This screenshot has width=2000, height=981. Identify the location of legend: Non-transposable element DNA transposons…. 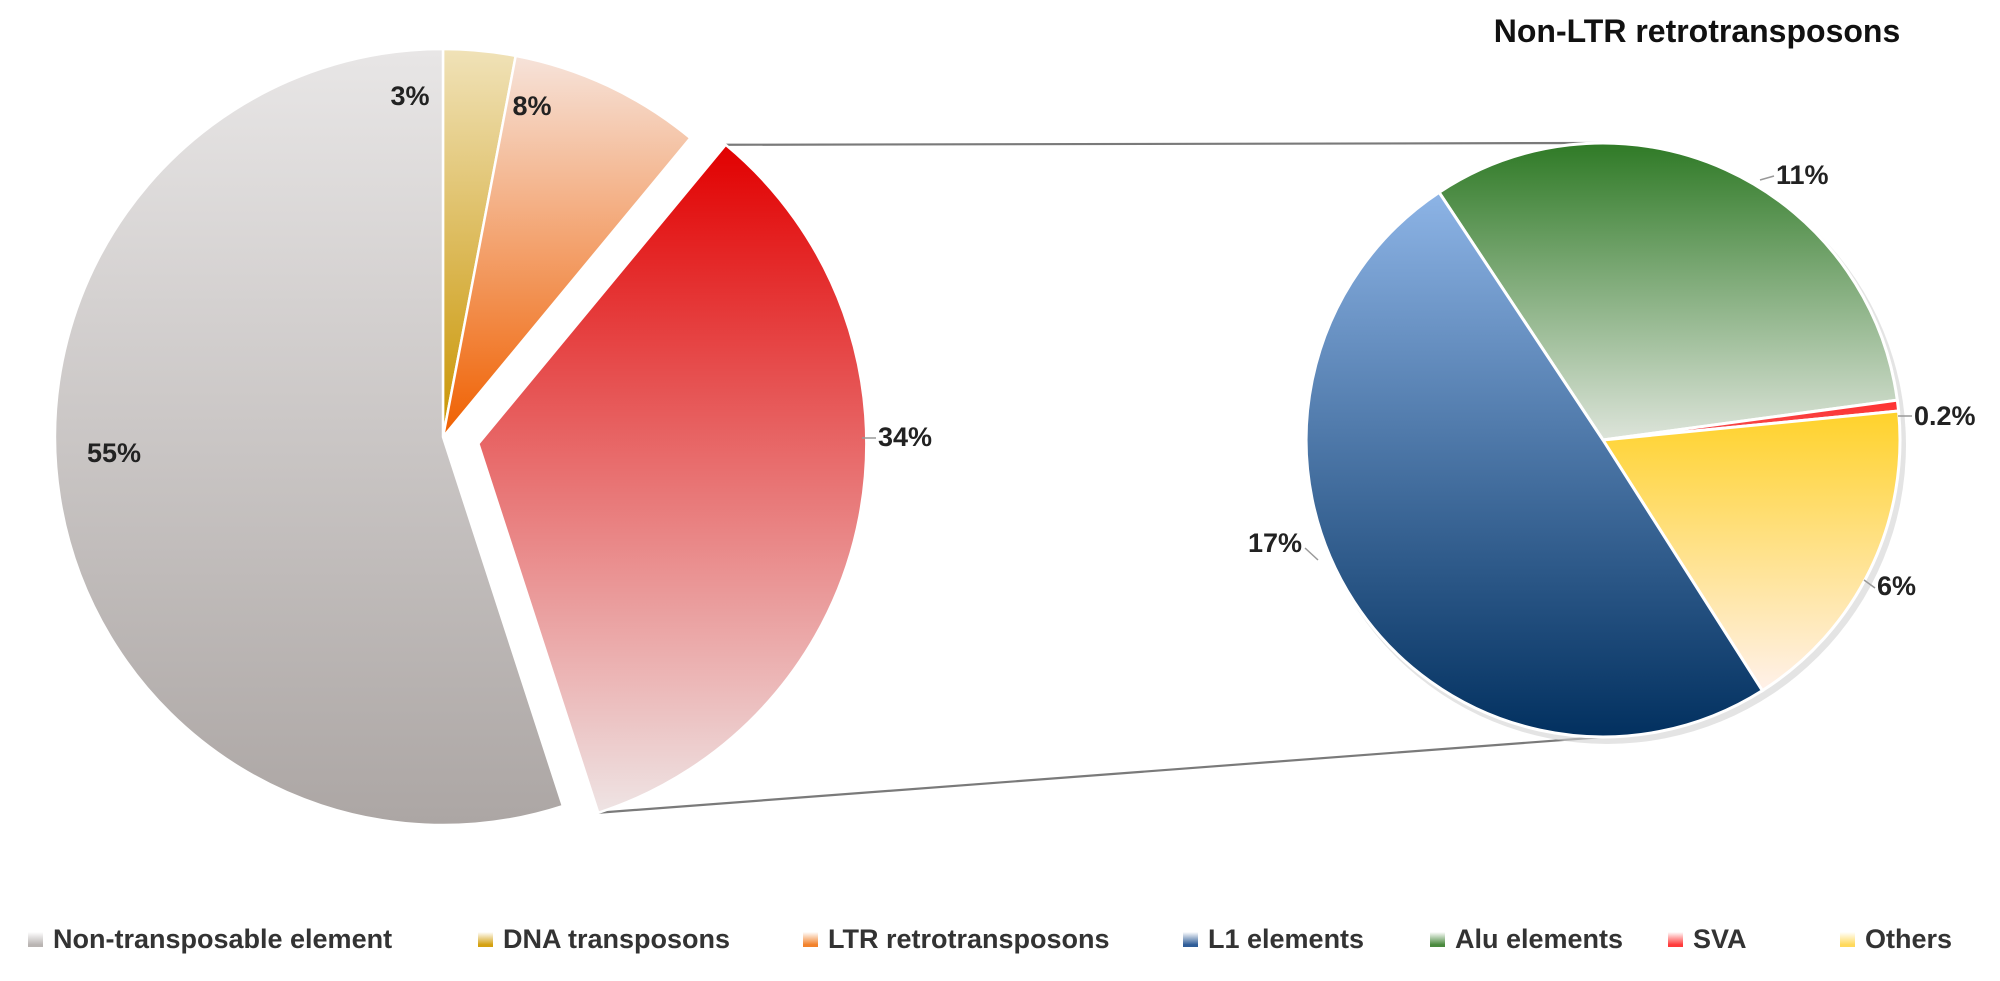
(1000, 949).